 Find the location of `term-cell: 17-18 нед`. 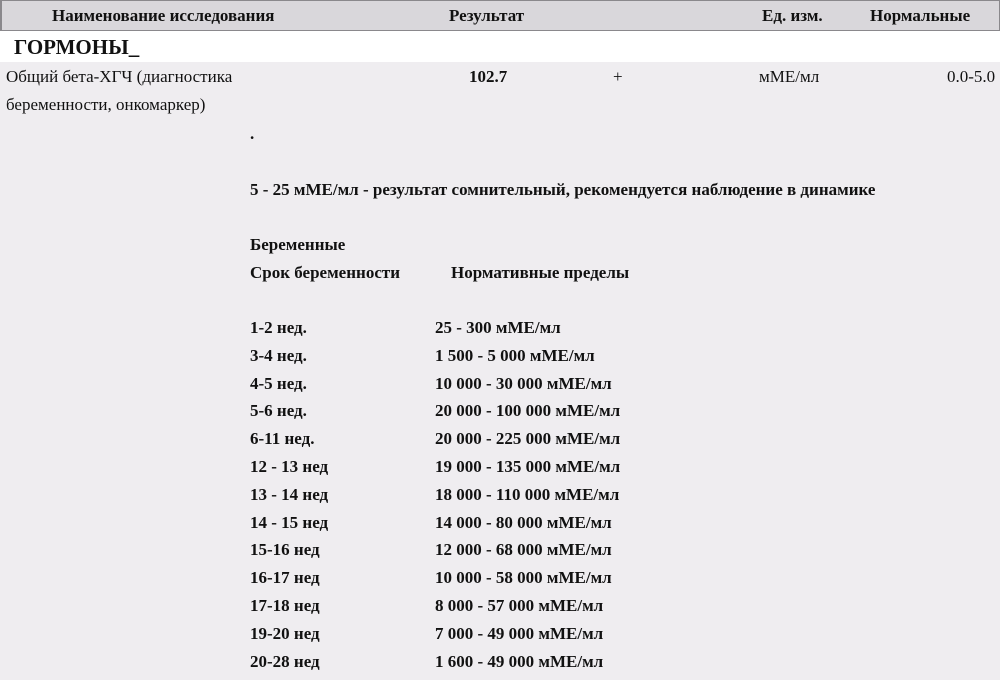

term-cell: 17-18 нед is located at coordinates (285, 605).